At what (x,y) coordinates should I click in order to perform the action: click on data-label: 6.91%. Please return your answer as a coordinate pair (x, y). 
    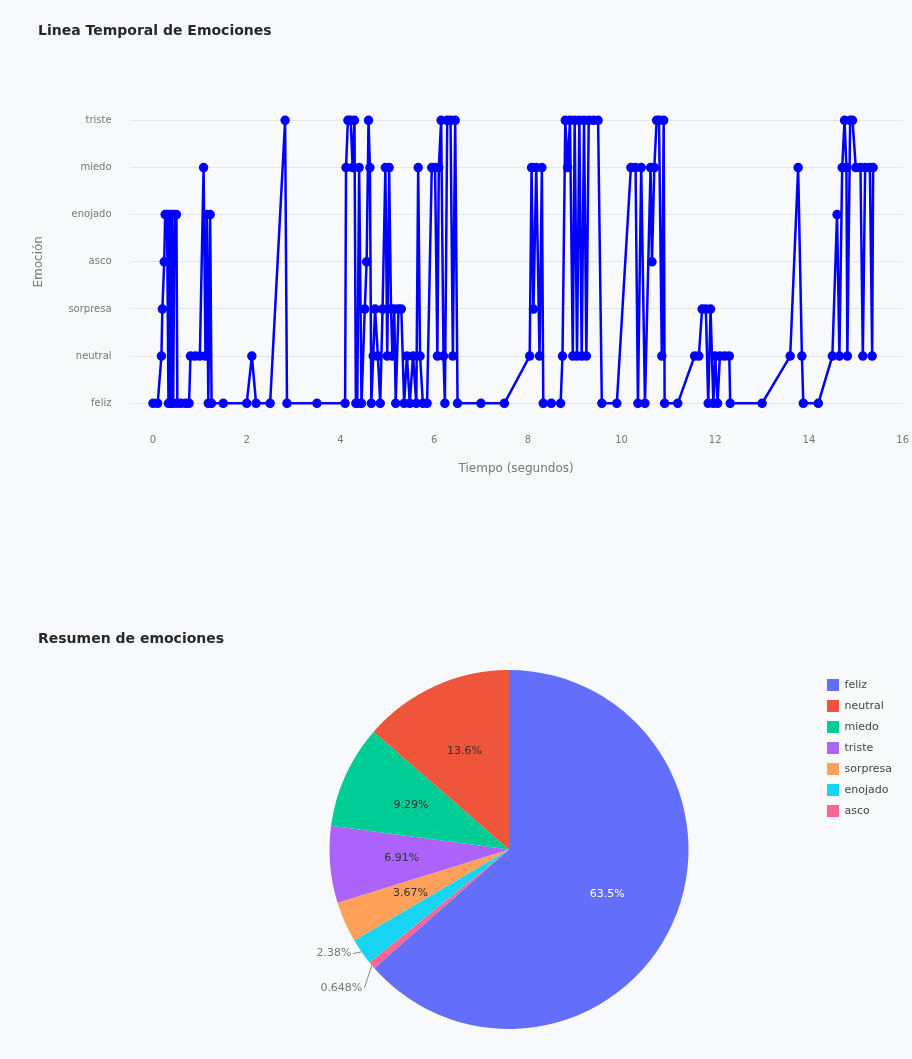
    Looking at the image, I should click on (402, 858).